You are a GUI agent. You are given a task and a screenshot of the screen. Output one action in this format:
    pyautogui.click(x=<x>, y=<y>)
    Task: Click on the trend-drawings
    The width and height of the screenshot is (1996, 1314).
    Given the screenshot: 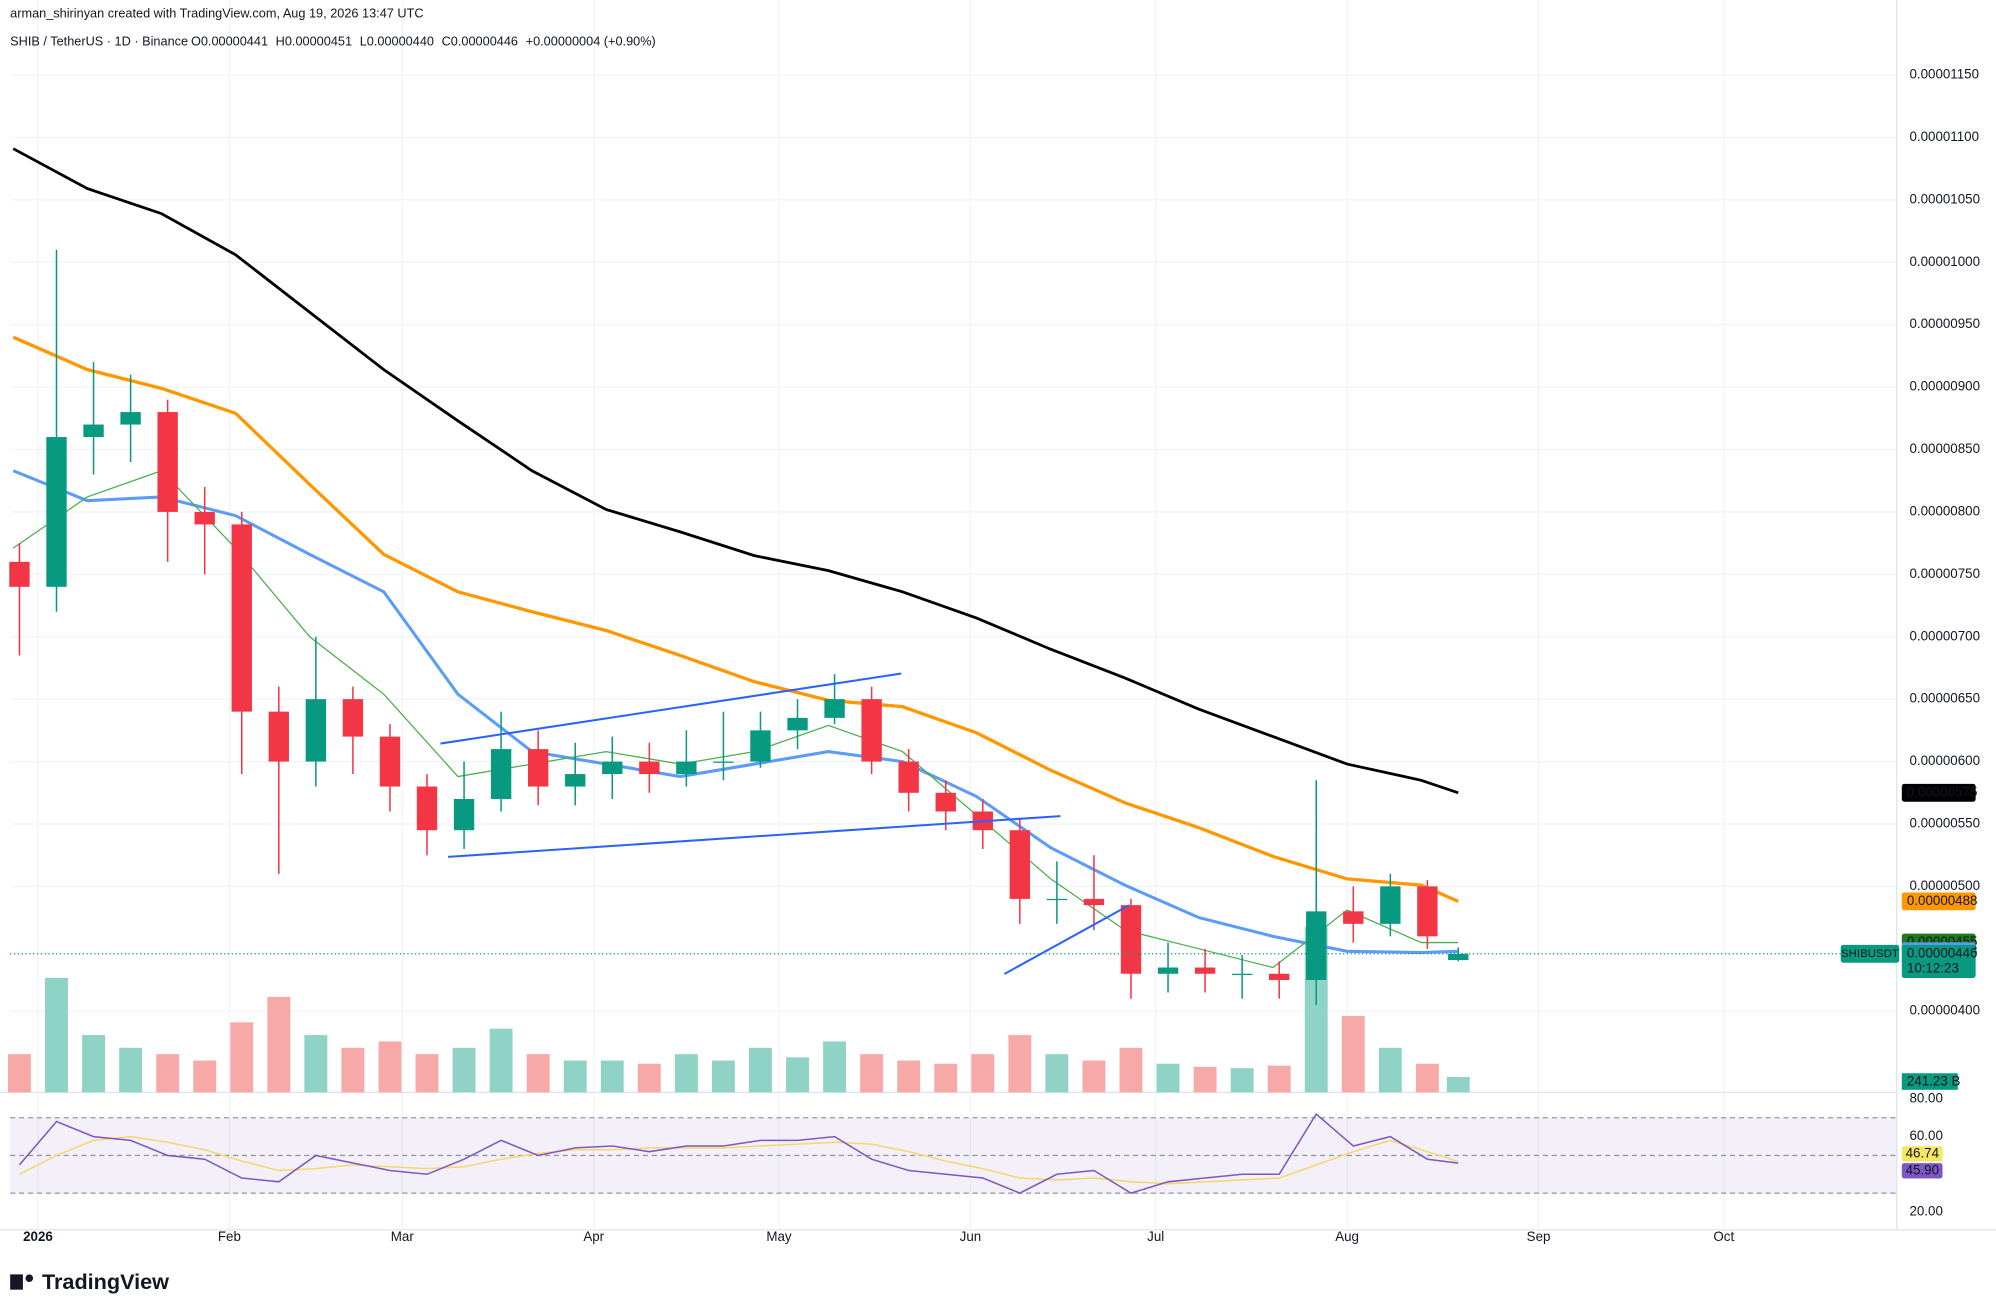 What is the action you would take?
    pyautogui.click(x=785, y=823)
    